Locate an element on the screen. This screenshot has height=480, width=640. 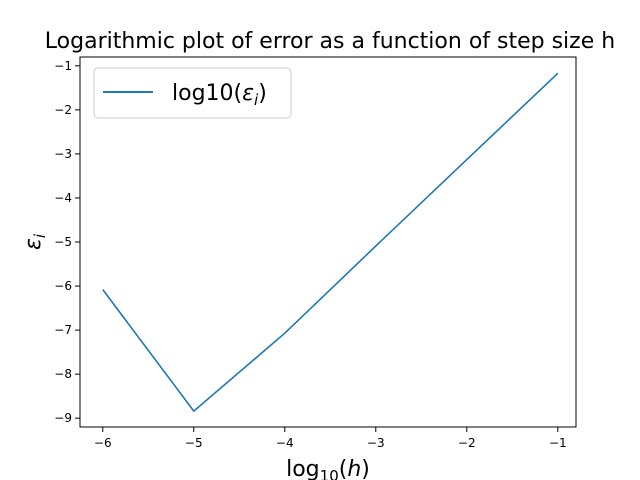
legend-entry-label: log10(εi) is located at coordinates (219, 95).